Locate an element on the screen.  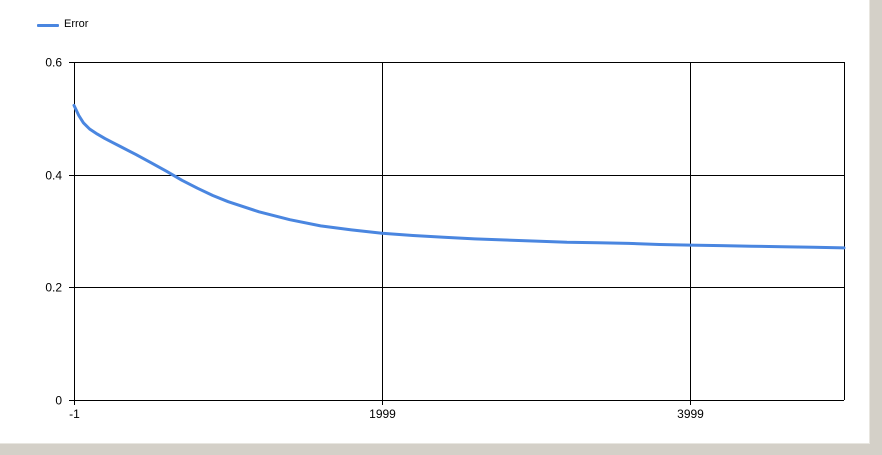
legend-label-error: Error is located at coordinates (76, 24).